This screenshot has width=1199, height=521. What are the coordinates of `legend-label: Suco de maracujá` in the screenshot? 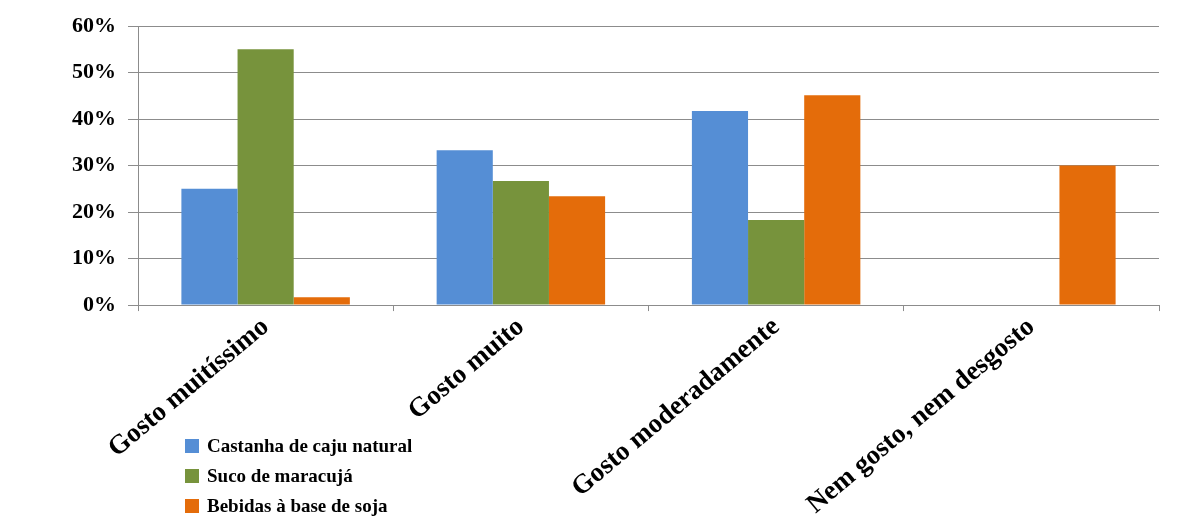 It's located at (280, 476).